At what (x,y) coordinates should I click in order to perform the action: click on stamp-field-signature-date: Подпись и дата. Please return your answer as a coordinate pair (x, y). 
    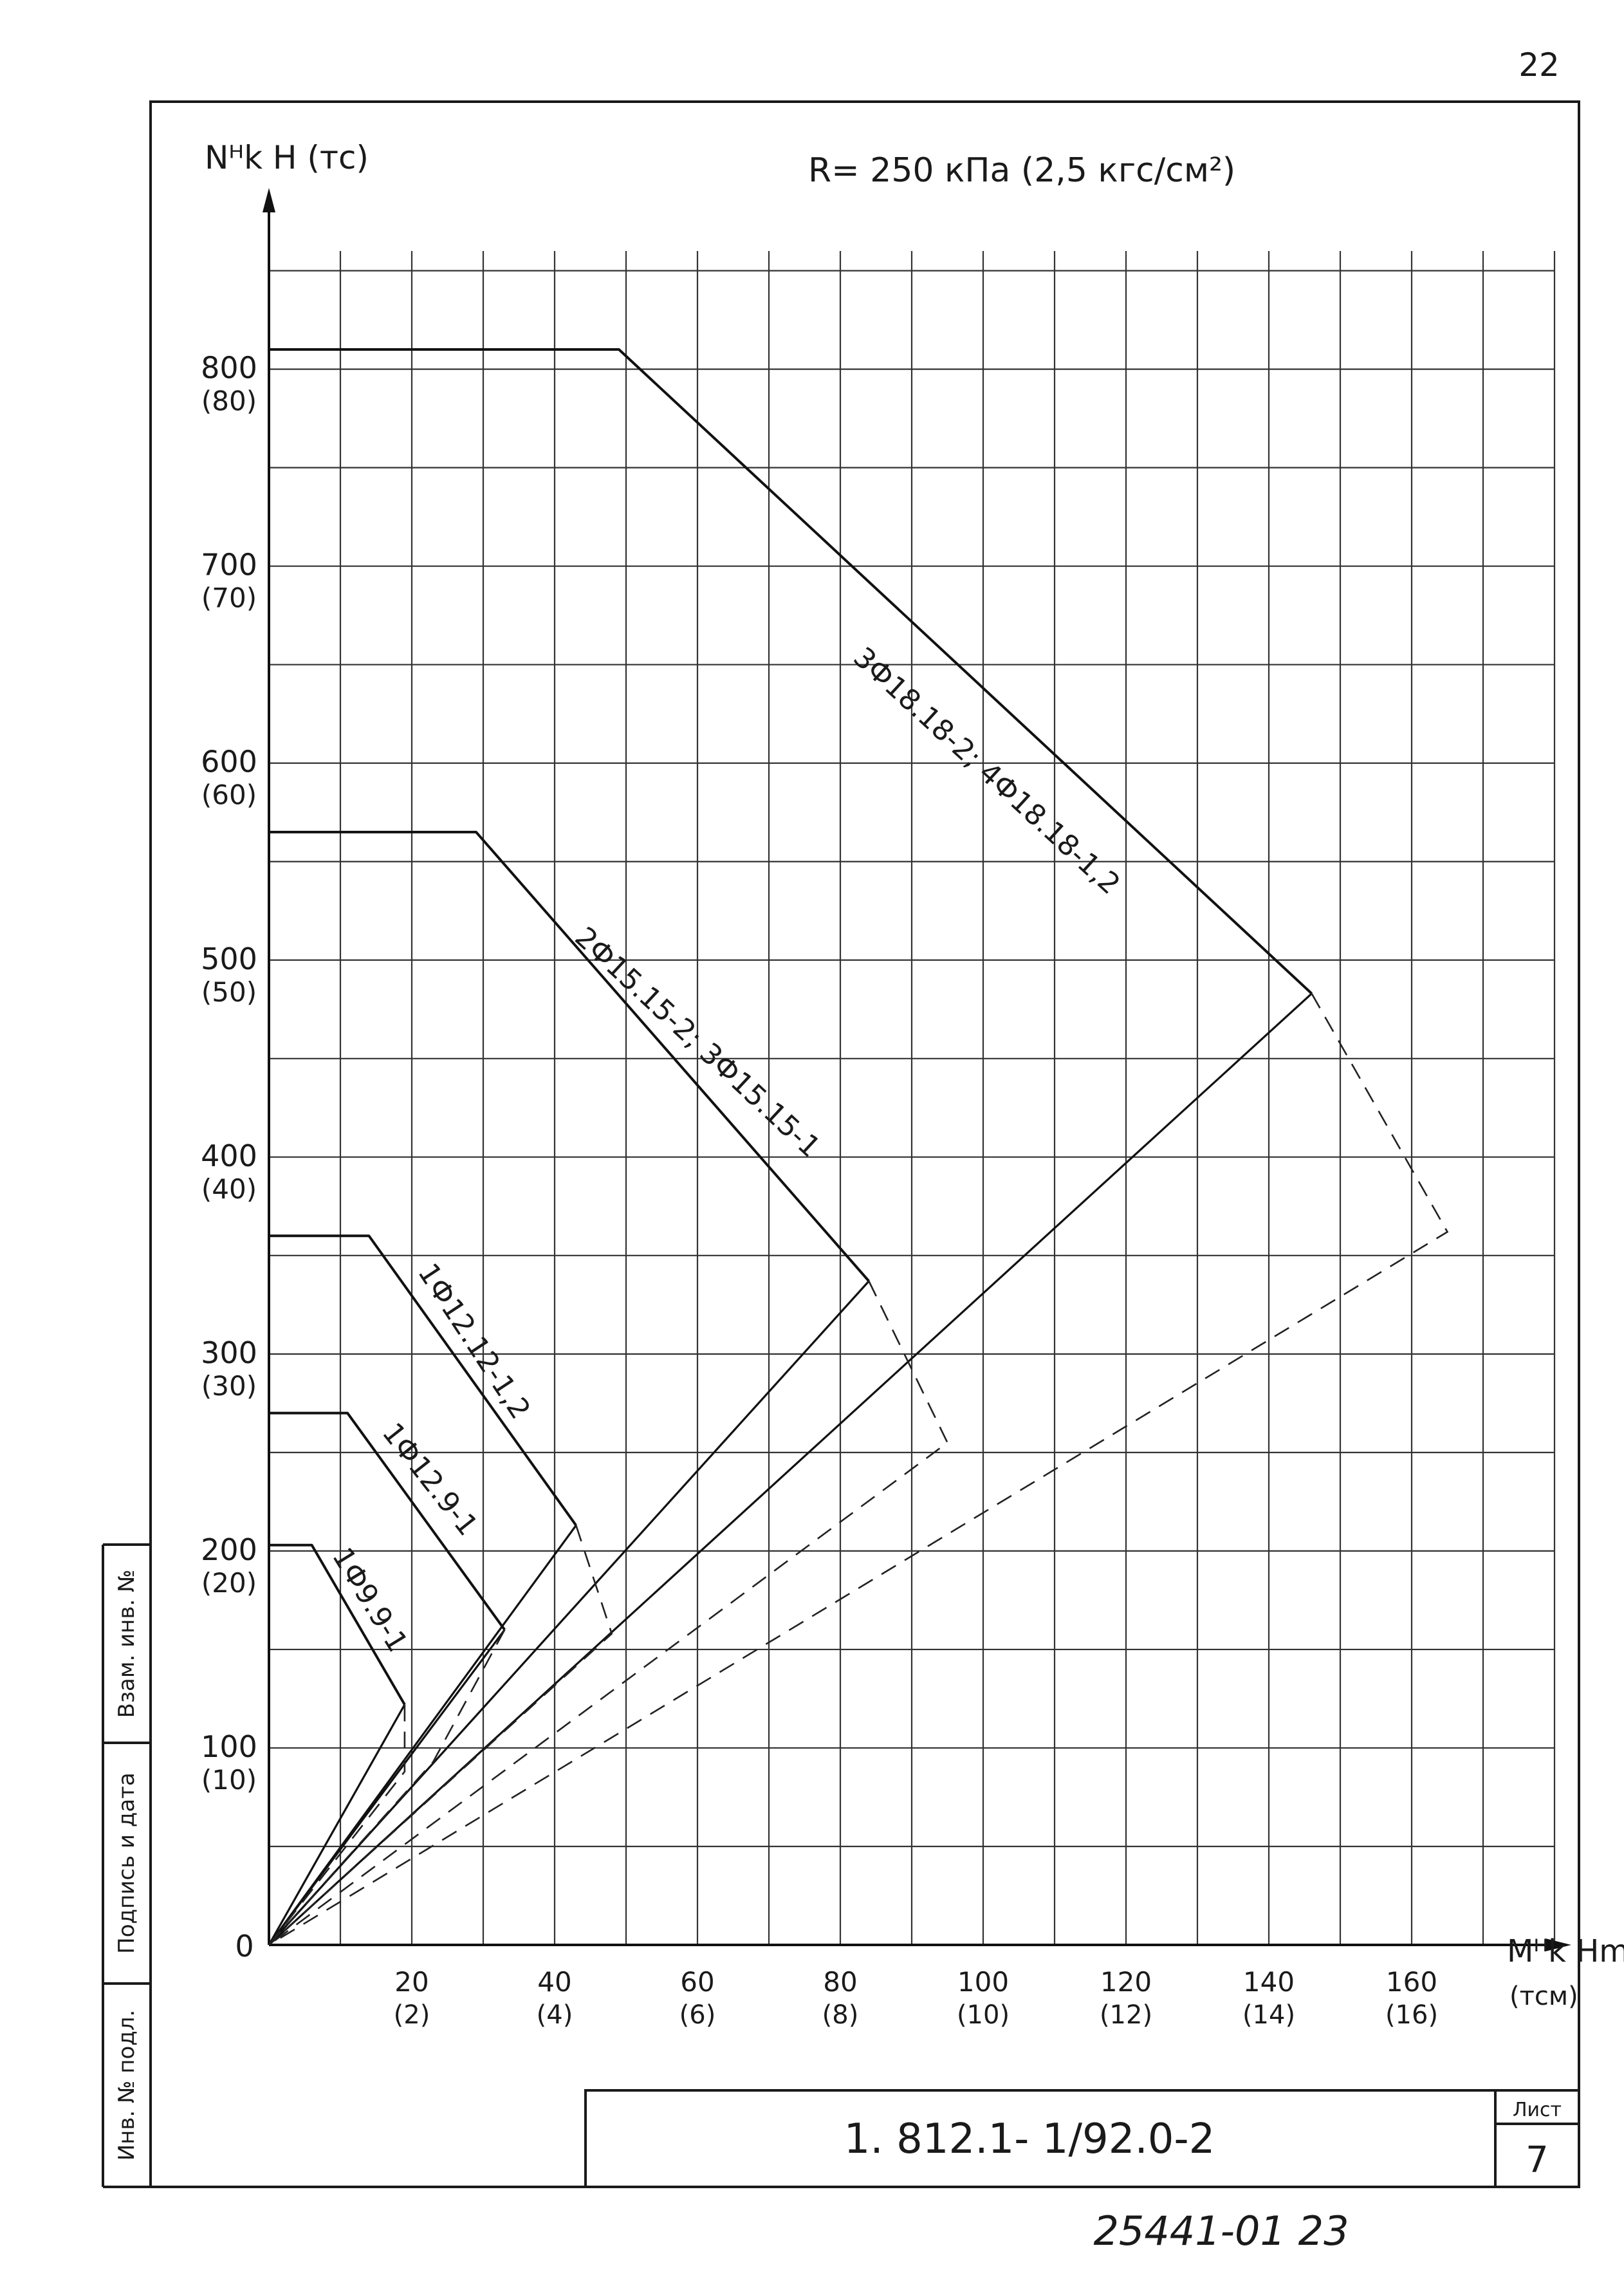
    Looking at the image, I should click on (127, 1863).